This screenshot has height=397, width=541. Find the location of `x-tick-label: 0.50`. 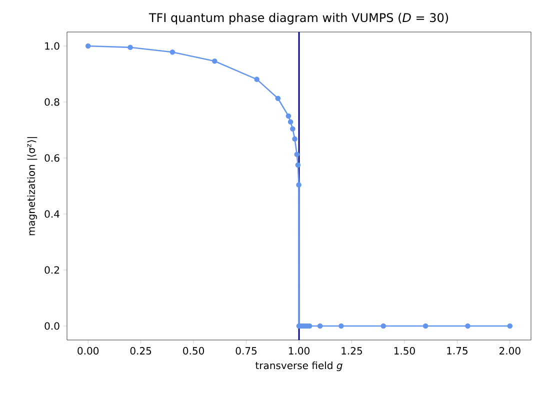

x-tick-label: 0.50 is located at coordinates (193, 351).